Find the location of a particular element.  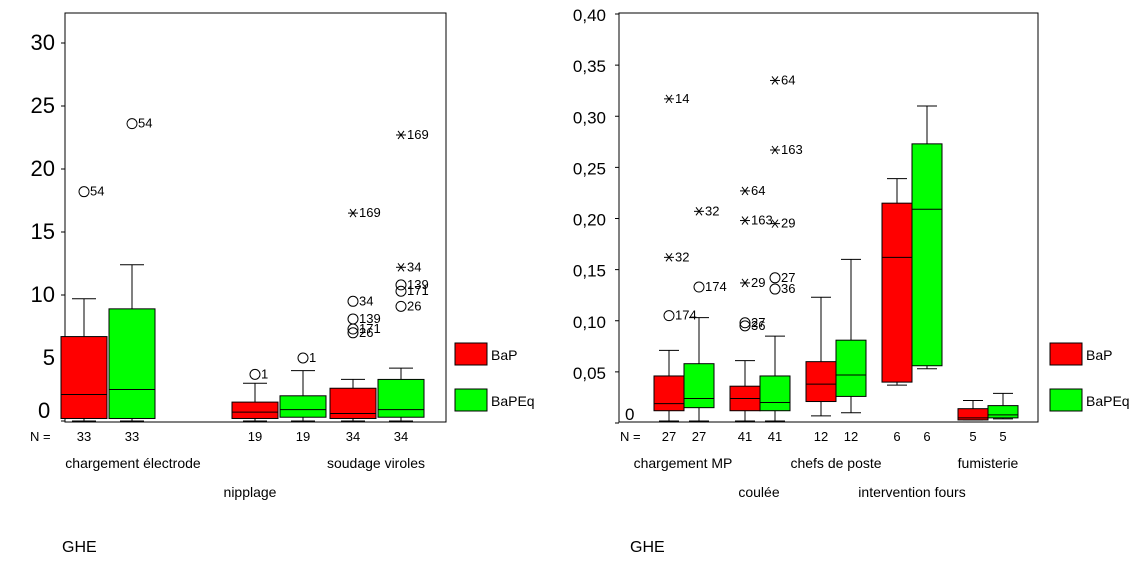

category-label: chargement électrode is located at coordinates (133, 463).